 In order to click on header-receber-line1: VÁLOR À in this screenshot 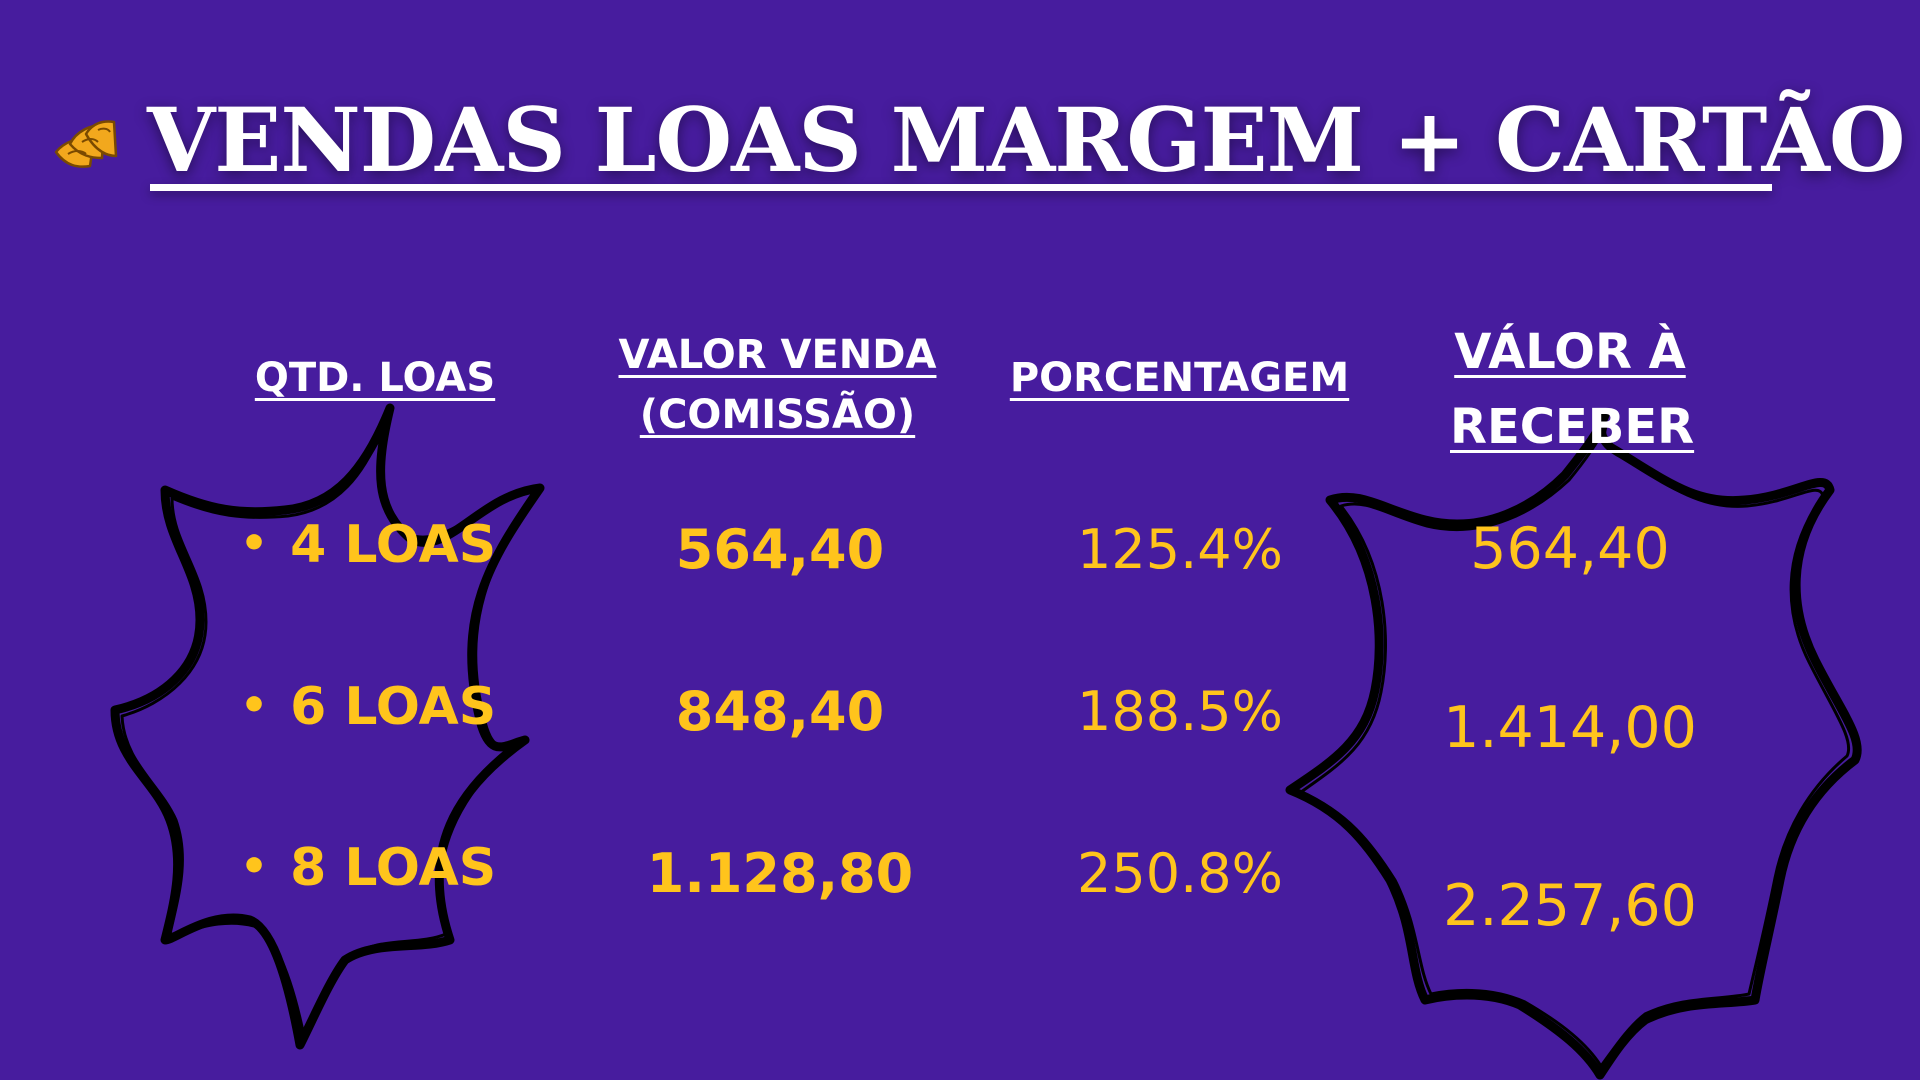, I will do `click(1570, 352)`.